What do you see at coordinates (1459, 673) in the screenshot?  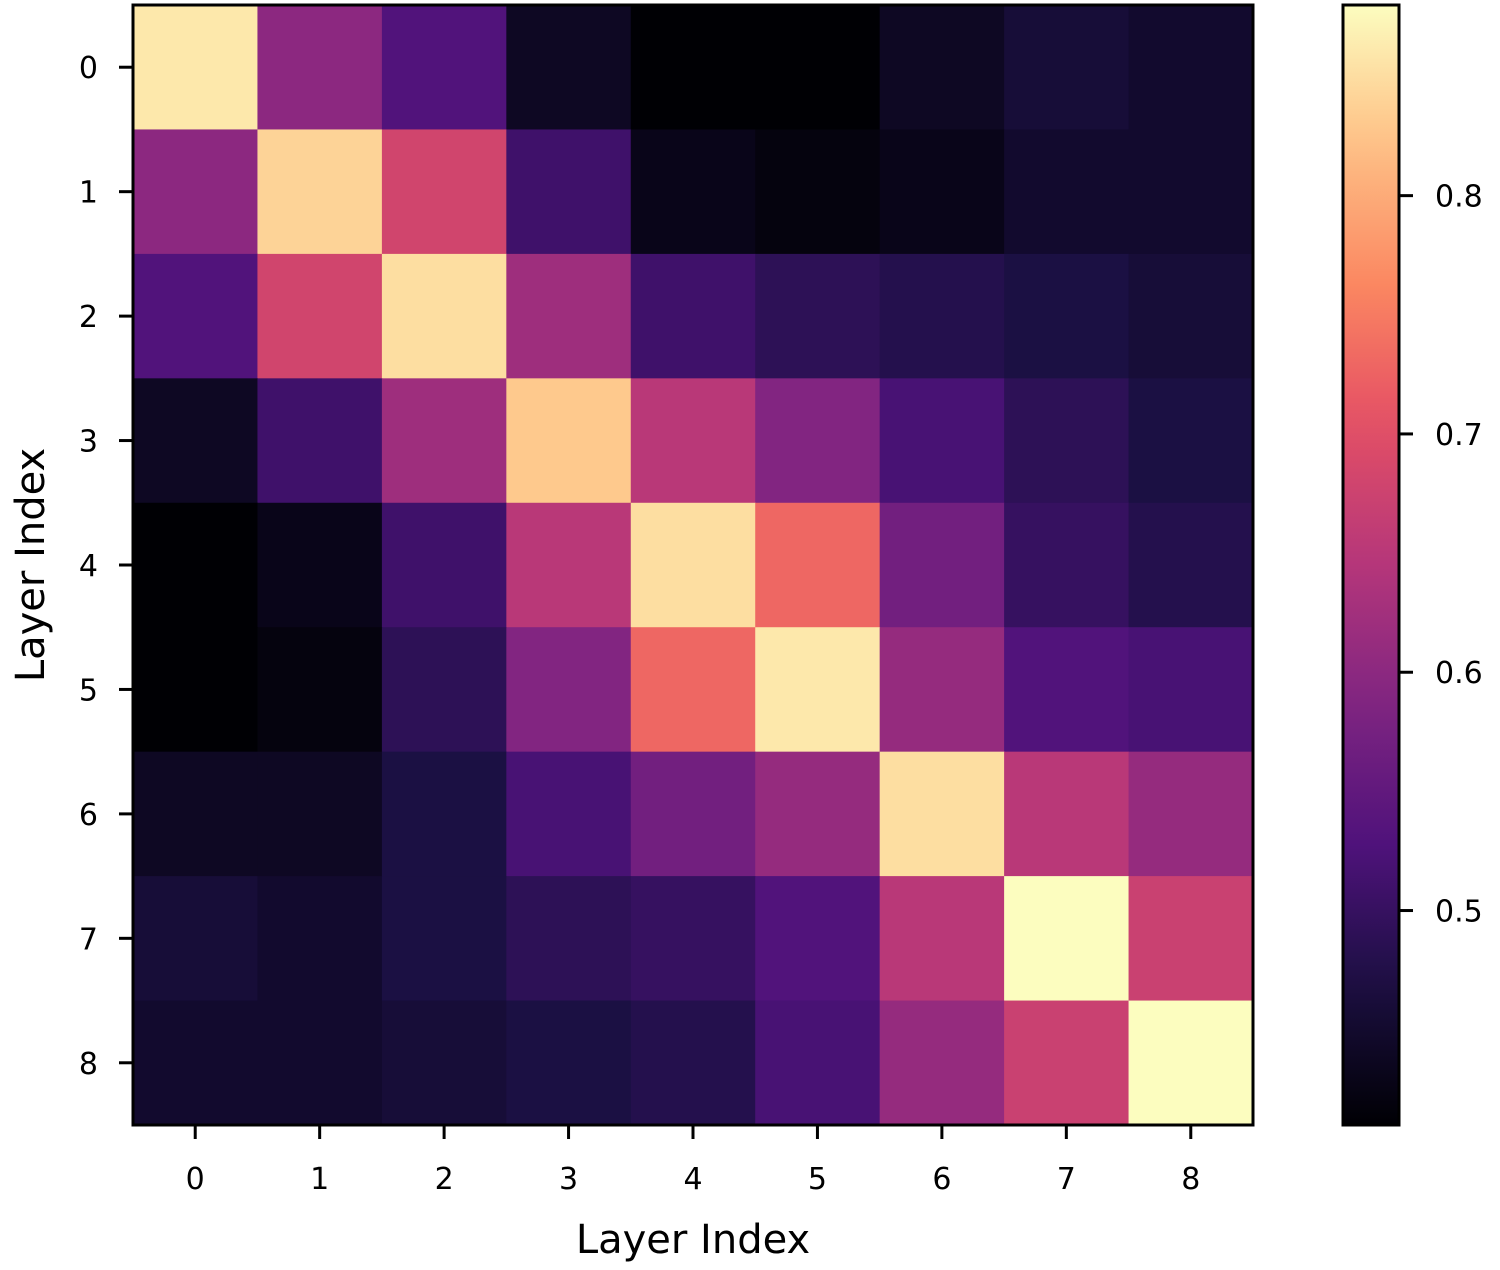 I see `colorbar-tick-label-1: 0.6` at bounding box center [1459, 673].